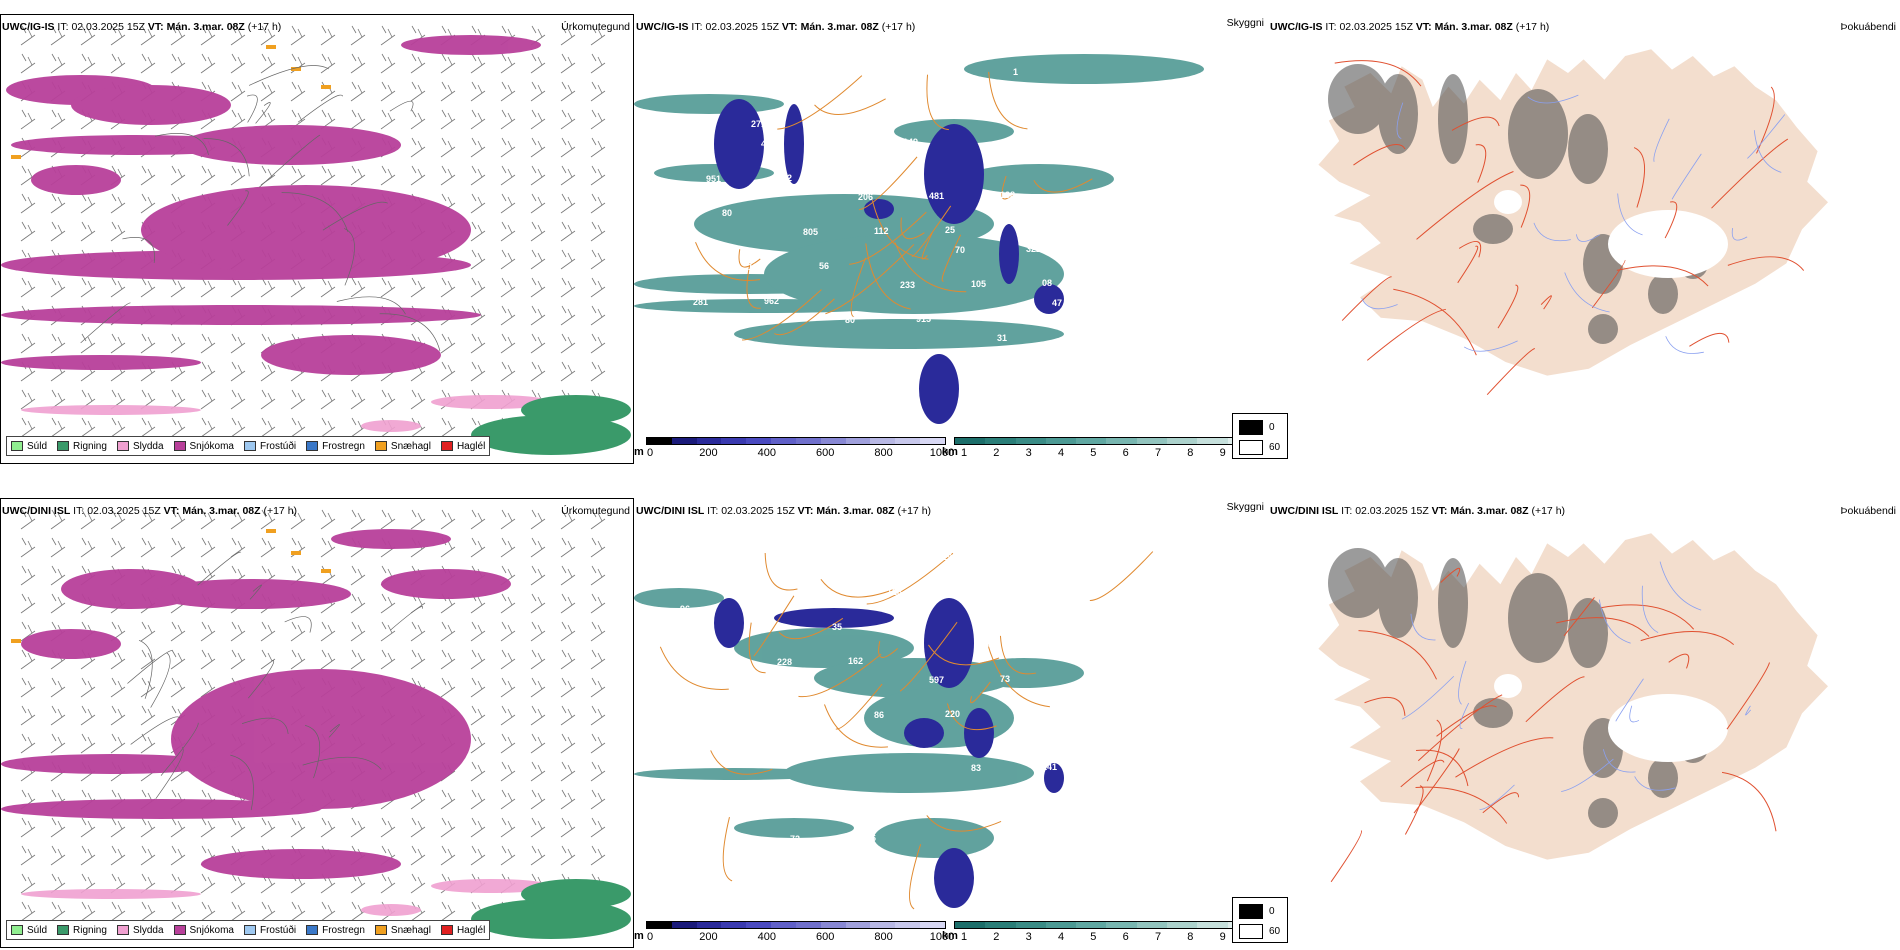  Describe the element at coordinates (1275, 447) in the screenshot. I see `fog-label-60: 60` at that location.